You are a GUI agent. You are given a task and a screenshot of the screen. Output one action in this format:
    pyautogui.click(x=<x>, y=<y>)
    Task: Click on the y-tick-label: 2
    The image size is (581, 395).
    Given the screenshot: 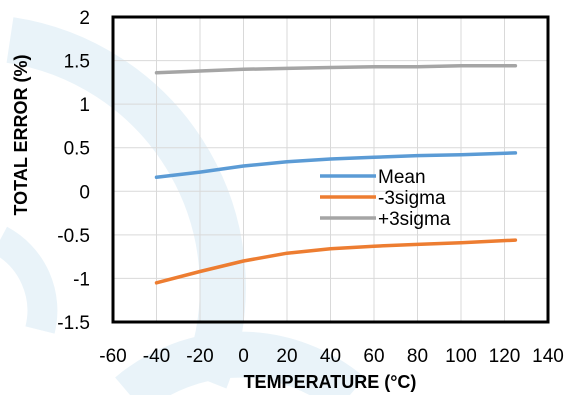 What is the action you would take?
    pyautogui.click(x=84, y=18)
    